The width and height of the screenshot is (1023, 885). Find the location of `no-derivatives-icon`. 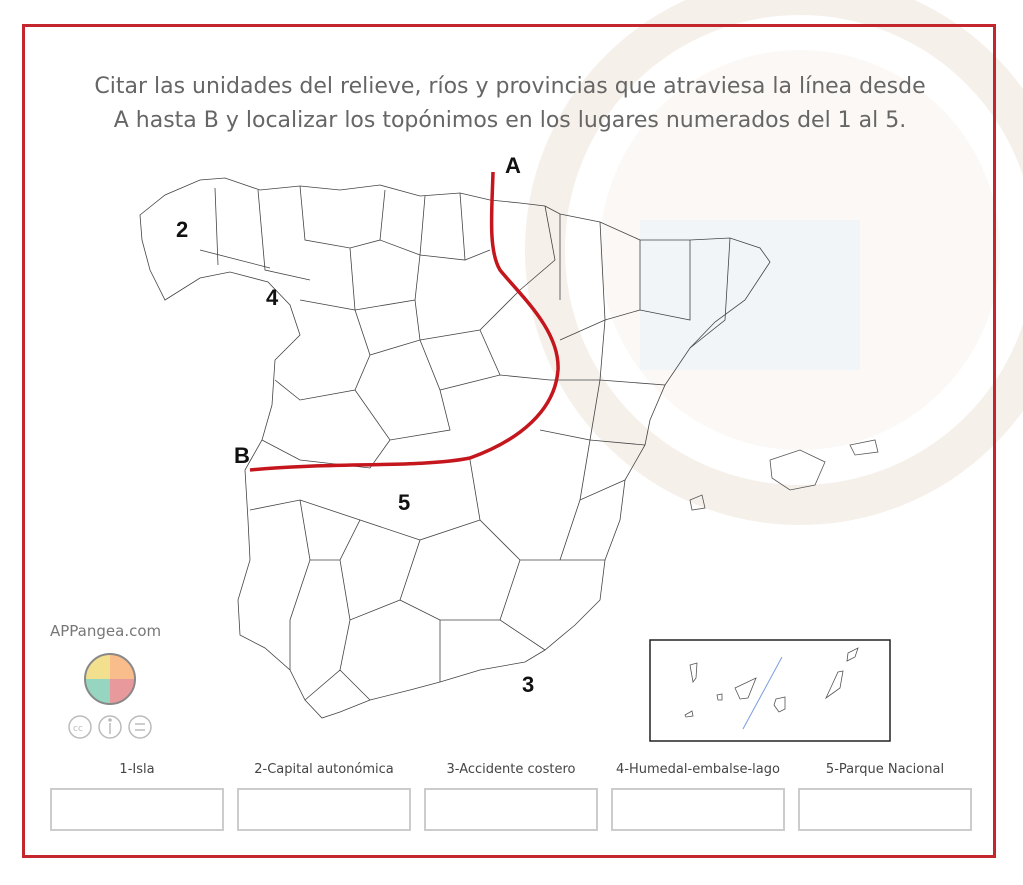

no-derivatives-icon is located at coordinates (140, 727).